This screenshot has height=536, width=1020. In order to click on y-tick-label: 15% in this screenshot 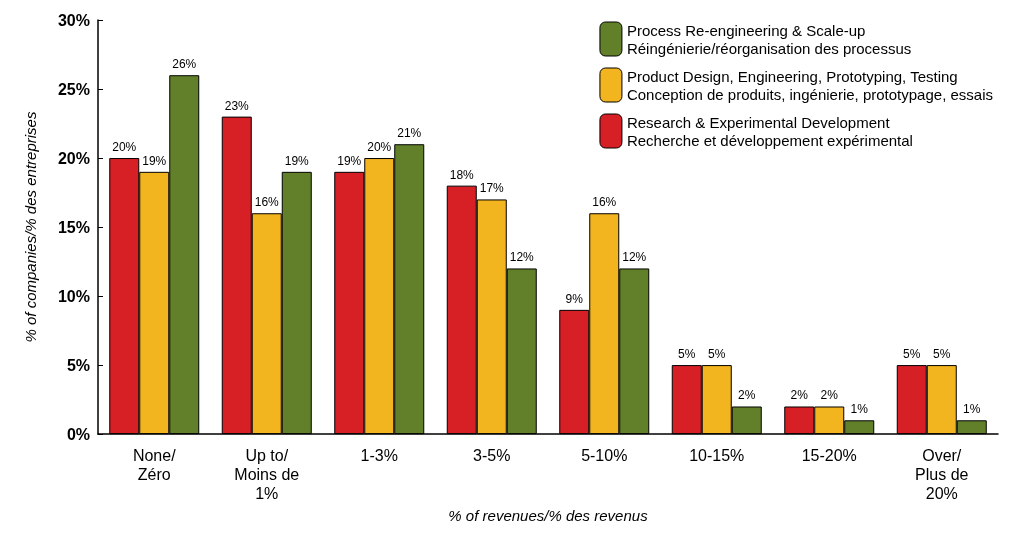, I will do `click(73, 227)`.